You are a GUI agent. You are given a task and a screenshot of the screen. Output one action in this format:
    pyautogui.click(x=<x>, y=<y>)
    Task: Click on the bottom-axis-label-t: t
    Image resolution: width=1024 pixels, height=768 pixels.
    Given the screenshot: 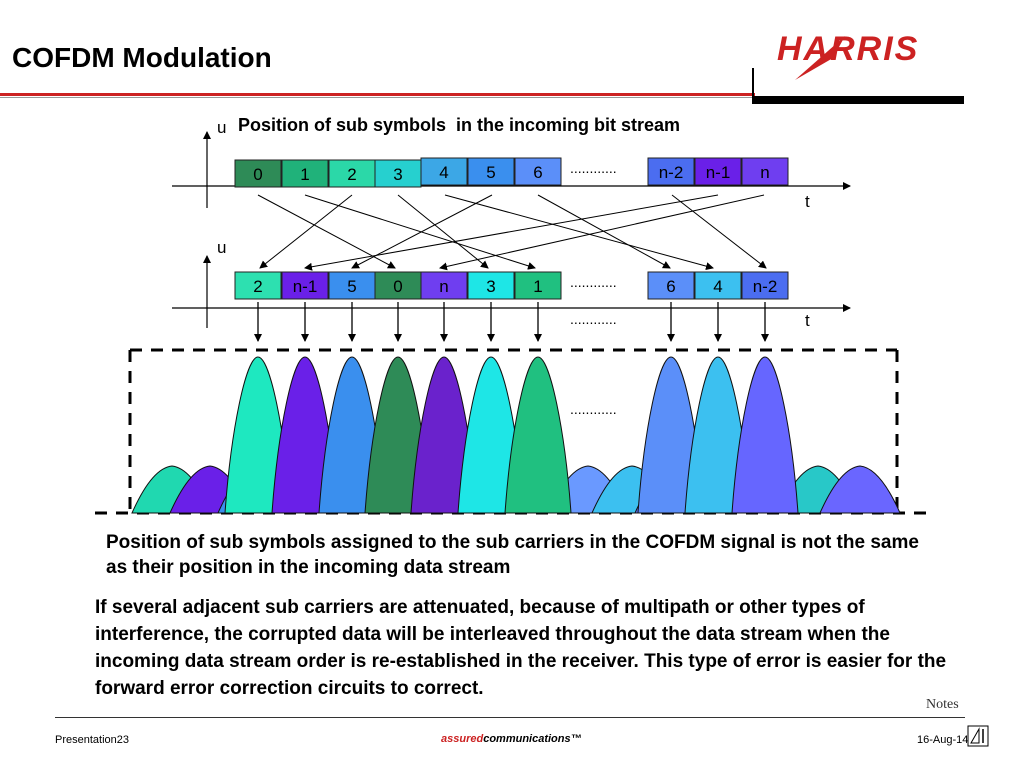 What is the action you would take?
    pyautogui.click(x=807, y=320)
    